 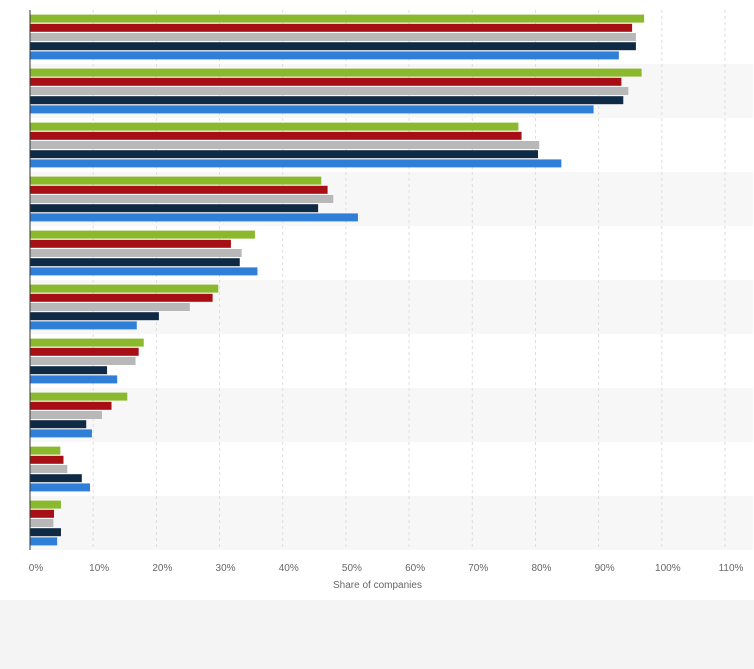 I want to click on x-tick-label: 80%, so click(x=541, y=568).